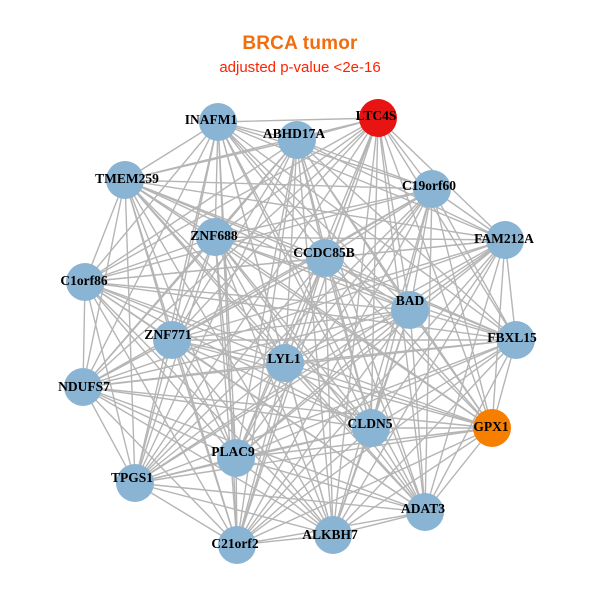 This screenshot has width=600, height=600. I want to click on node-label: LTC4S, so click(376, 115).